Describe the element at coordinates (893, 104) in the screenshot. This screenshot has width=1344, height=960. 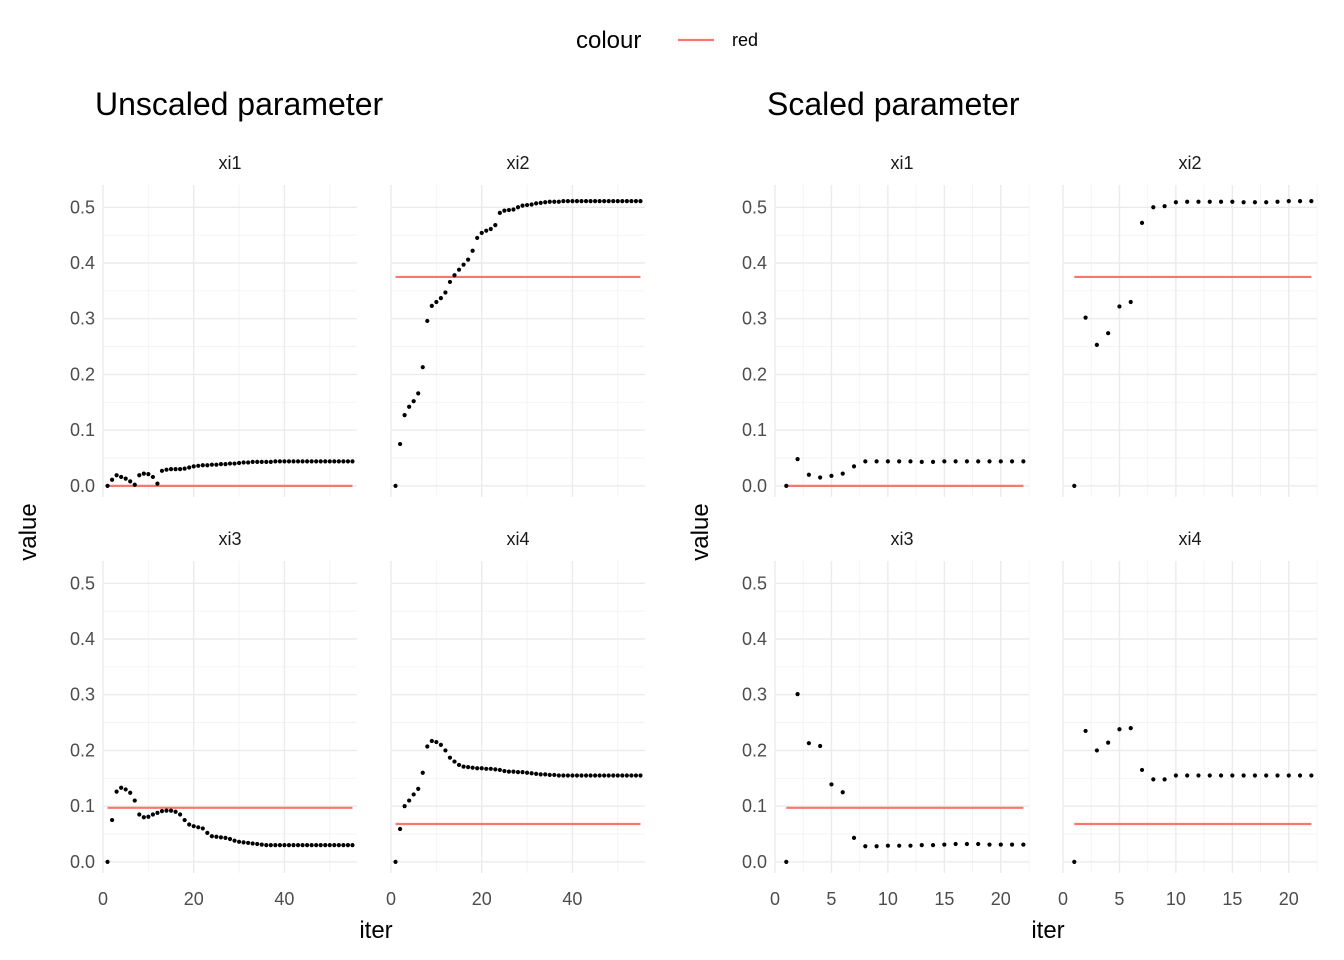
I see `plot-title-scaled: Scaled parameter` at that location.